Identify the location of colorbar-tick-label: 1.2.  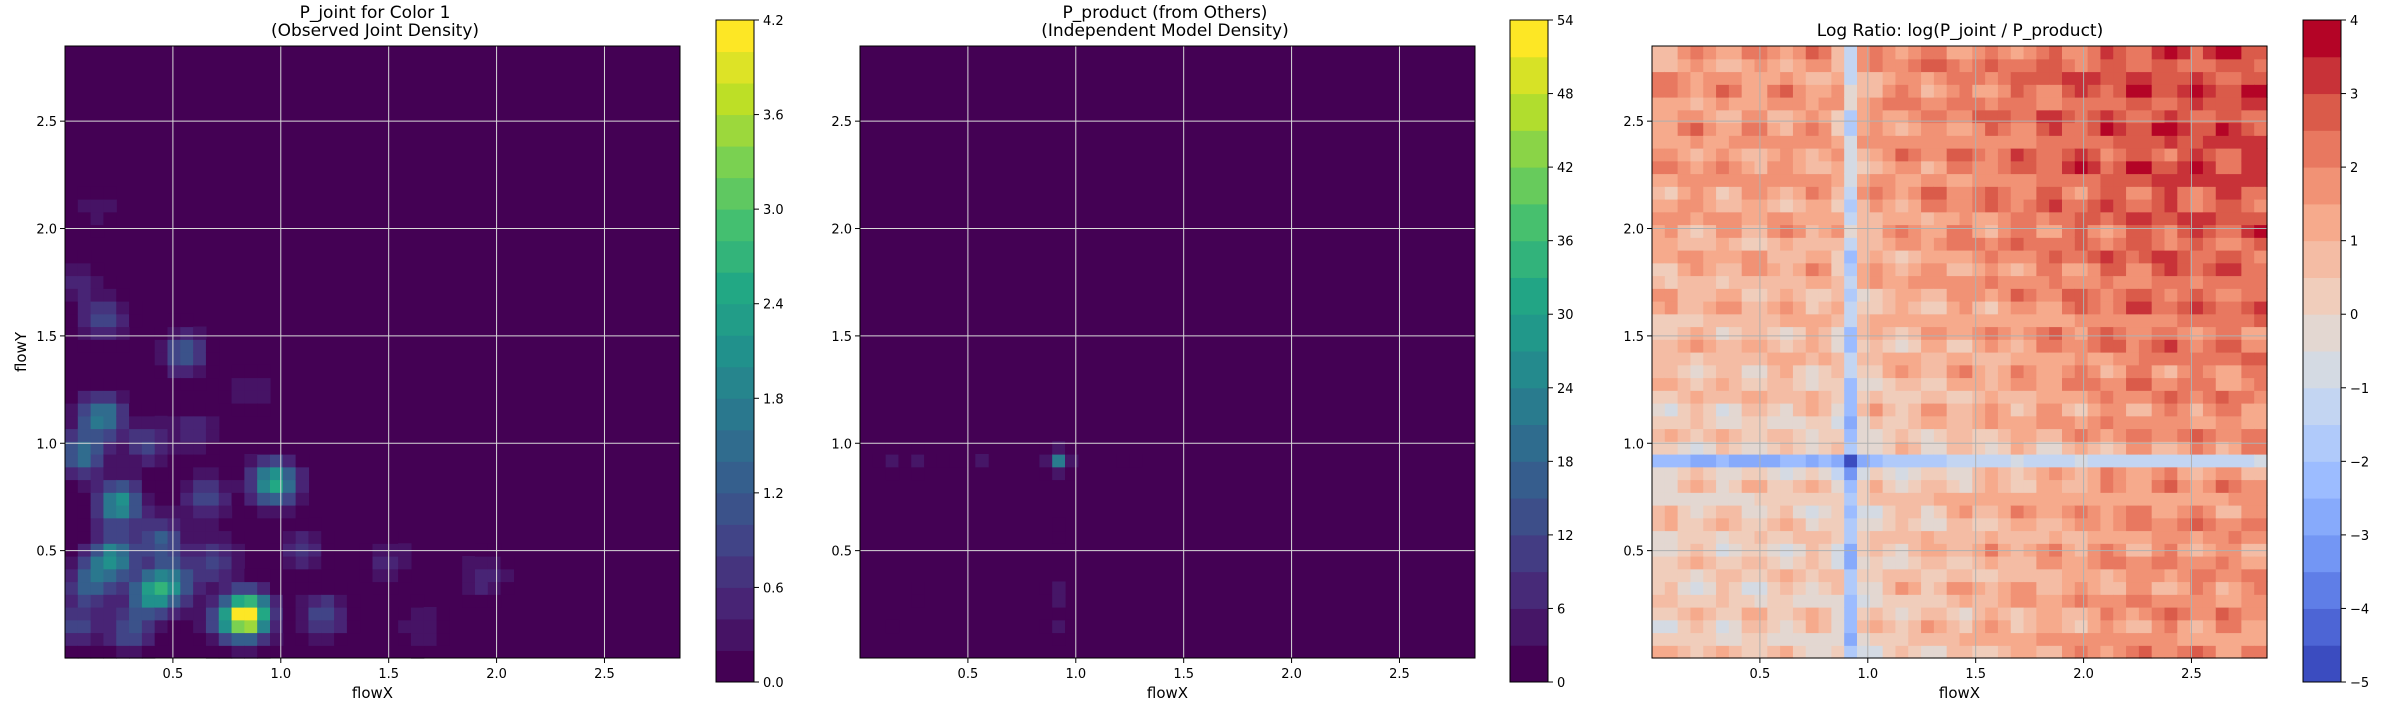
(773, 494).